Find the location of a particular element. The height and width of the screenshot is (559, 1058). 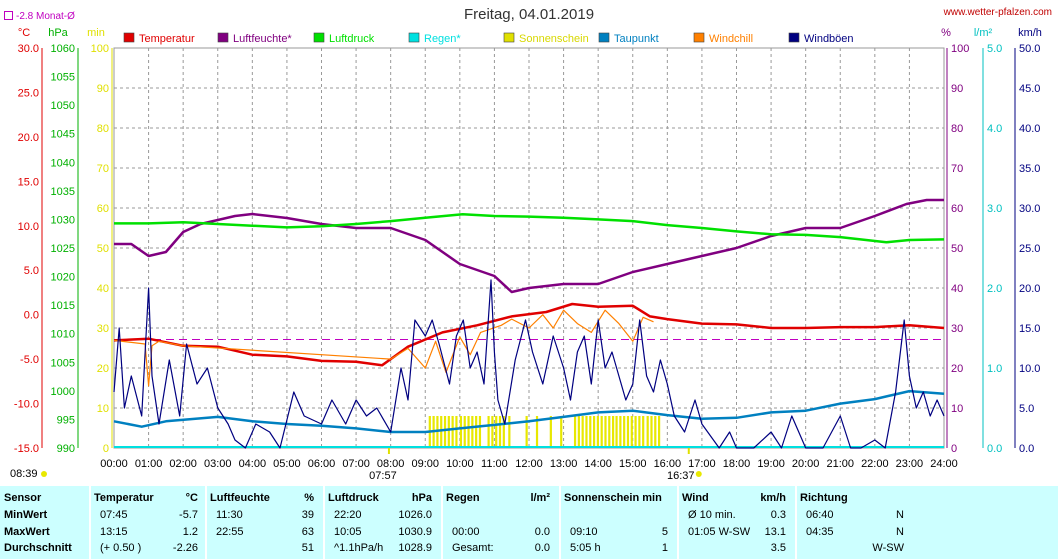

x-tick-label: 09:00 is located at coordinates (425, 464).